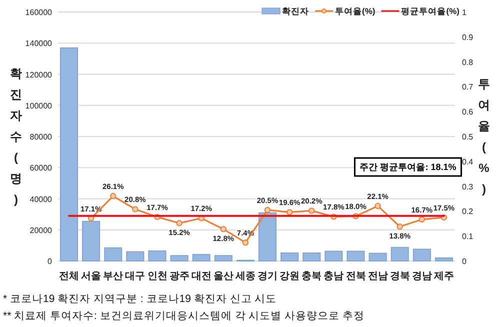 The image size is (500, 327). What do you see at coordinates (468, 112) in the screenshot?
I see `y2-tick-label: 0.6` at bounding box center [468, 112].